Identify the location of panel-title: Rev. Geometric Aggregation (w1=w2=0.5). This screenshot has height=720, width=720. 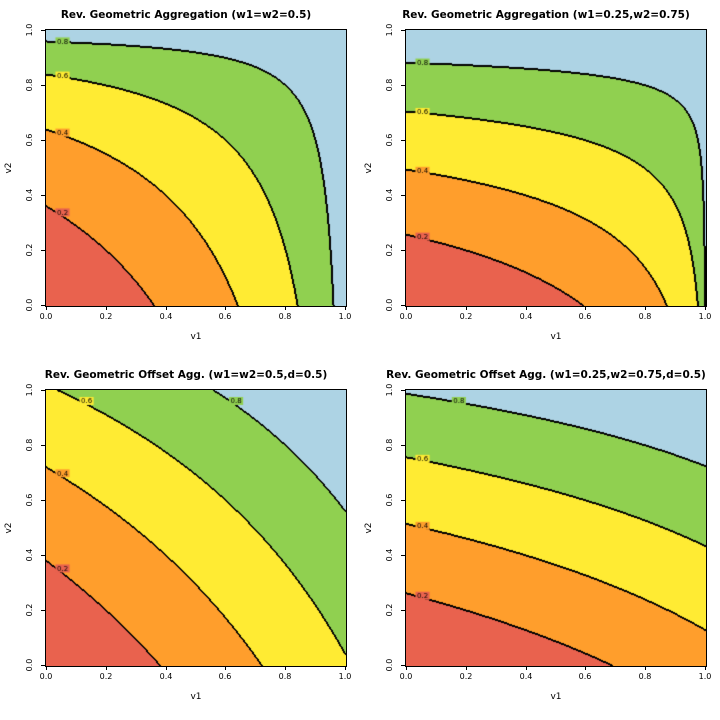
(186, 15).